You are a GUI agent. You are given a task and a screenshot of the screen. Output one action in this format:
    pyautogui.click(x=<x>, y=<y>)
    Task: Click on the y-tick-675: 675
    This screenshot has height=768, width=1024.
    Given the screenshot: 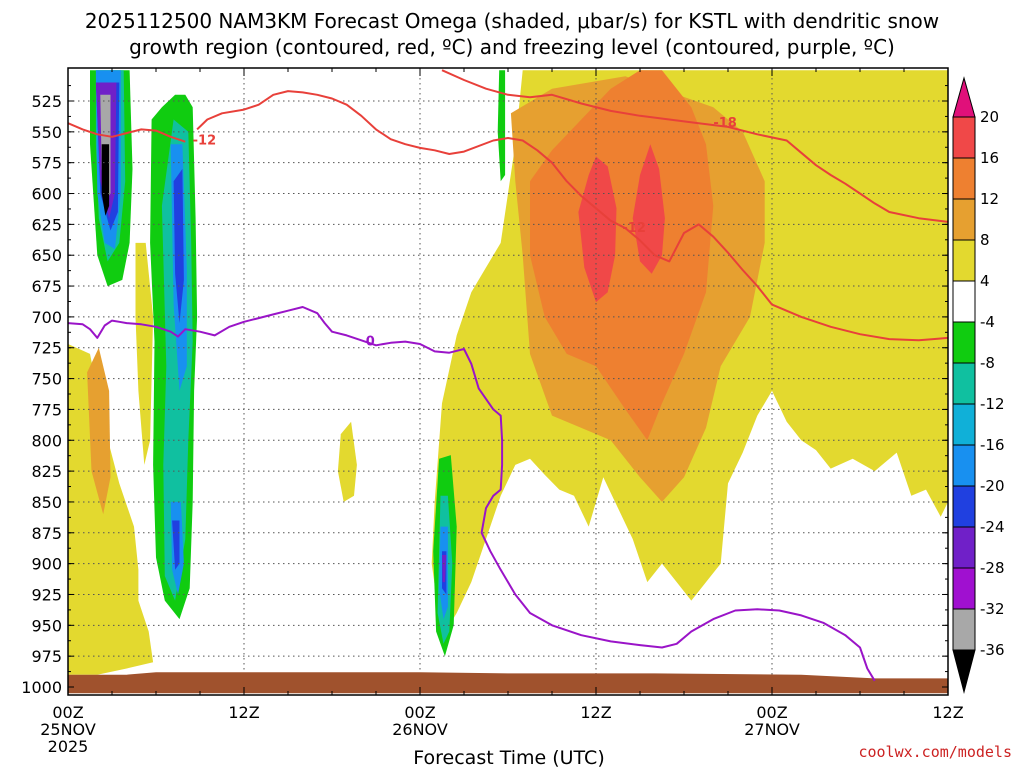 What is the action you would take?
    pyautogui.click(x=46, y=286)
    